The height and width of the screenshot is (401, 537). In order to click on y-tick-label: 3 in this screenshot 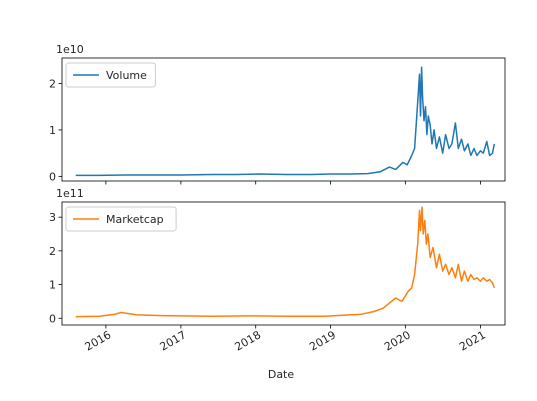, I will do `click(52, 217)`.